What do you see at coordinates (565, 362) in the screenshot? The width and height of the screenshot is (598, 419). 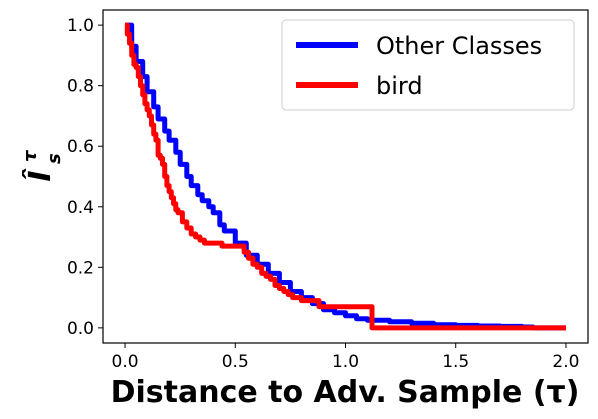 I see `x-tick-label: 2.0` at bounding box center [565, 362].